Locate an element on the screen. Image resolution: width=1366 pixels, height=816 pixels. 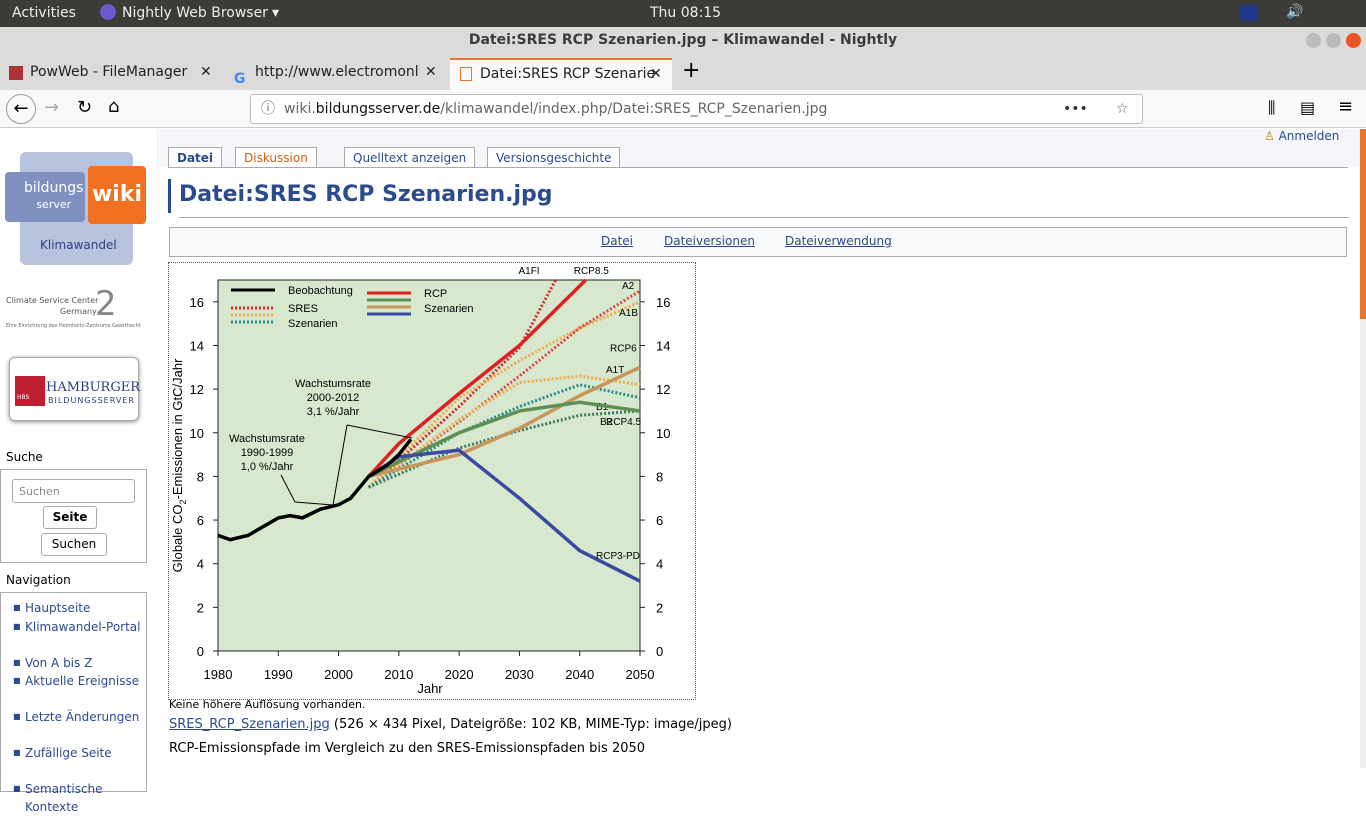
legend-text: RCP is located at coordinates (435, 294).